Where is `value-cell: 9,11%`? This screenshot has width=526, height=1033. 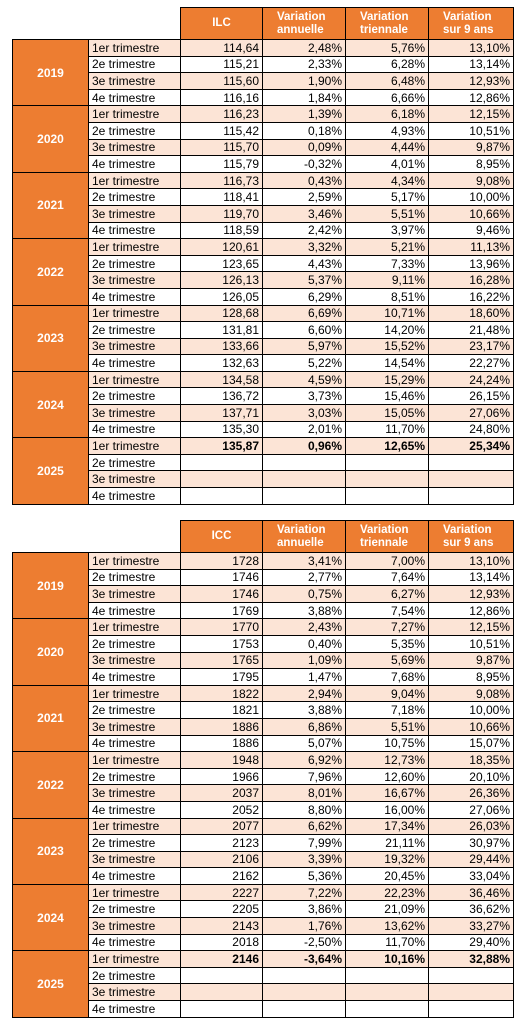 value-cell: 9,11% is located at coordinates (387, 280).